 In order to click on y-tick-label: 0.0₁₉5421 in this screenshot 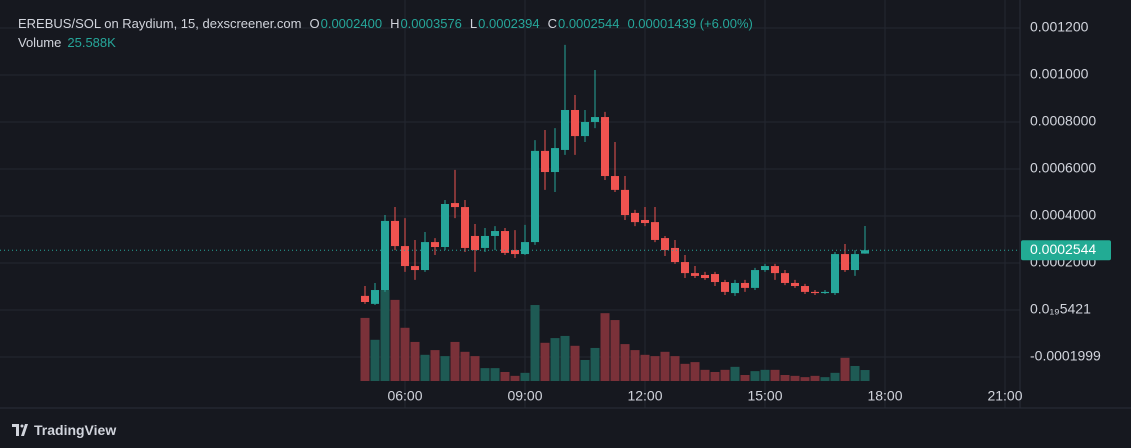, I will do `click(1060, 309)`.